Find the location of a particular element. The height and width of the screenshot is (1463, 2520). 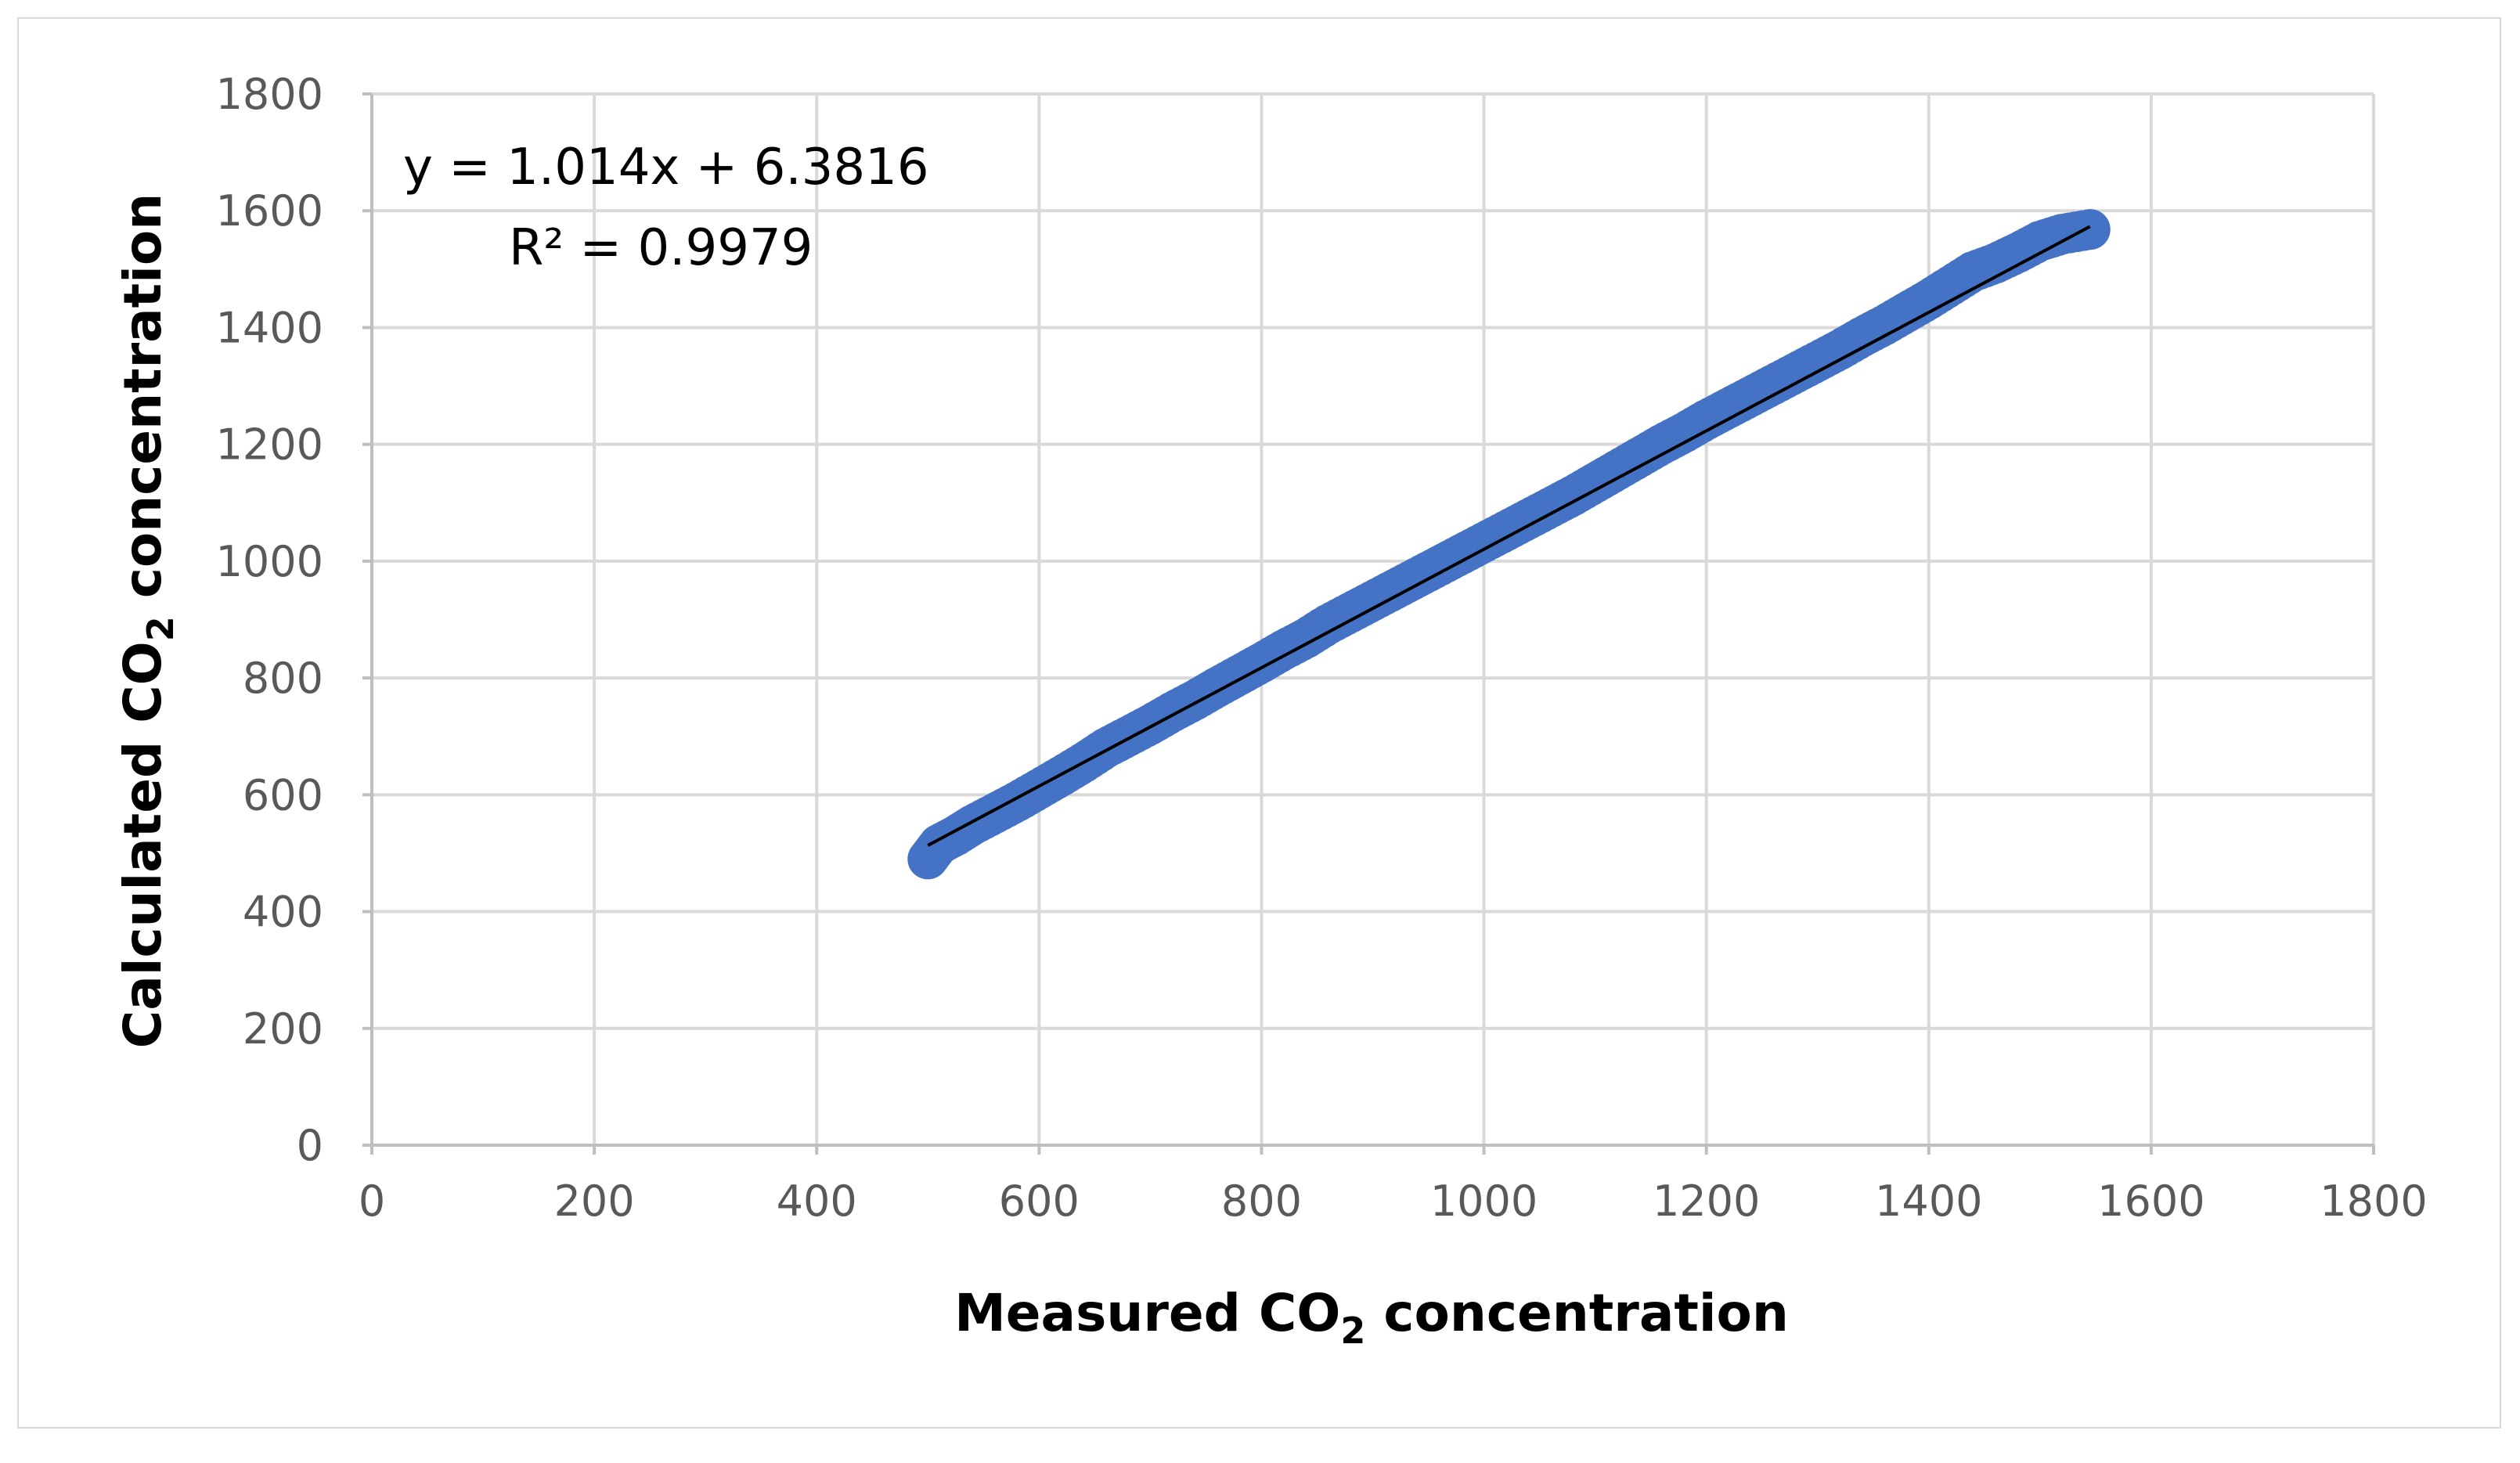

y-tick-label: 200 is located at coordinates (283, 1029).